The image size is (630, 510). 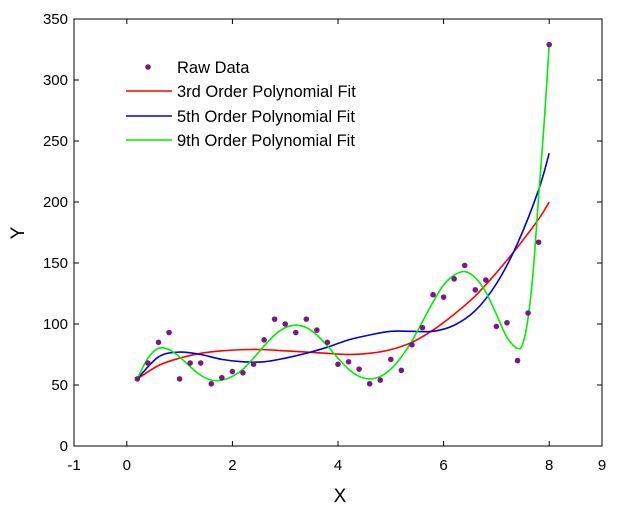 What do you see at coordinates (73, 465) in the screenshot?
I see `x-tick-label: -1` at bounding box center [73, 465].